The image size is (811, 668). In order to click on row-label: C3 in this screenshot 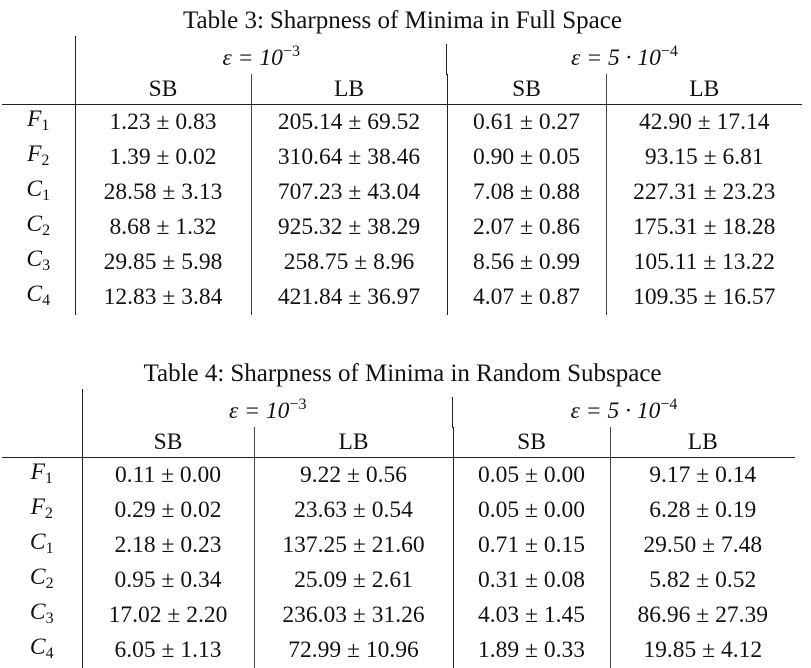, I will do `click(41, 613)`.